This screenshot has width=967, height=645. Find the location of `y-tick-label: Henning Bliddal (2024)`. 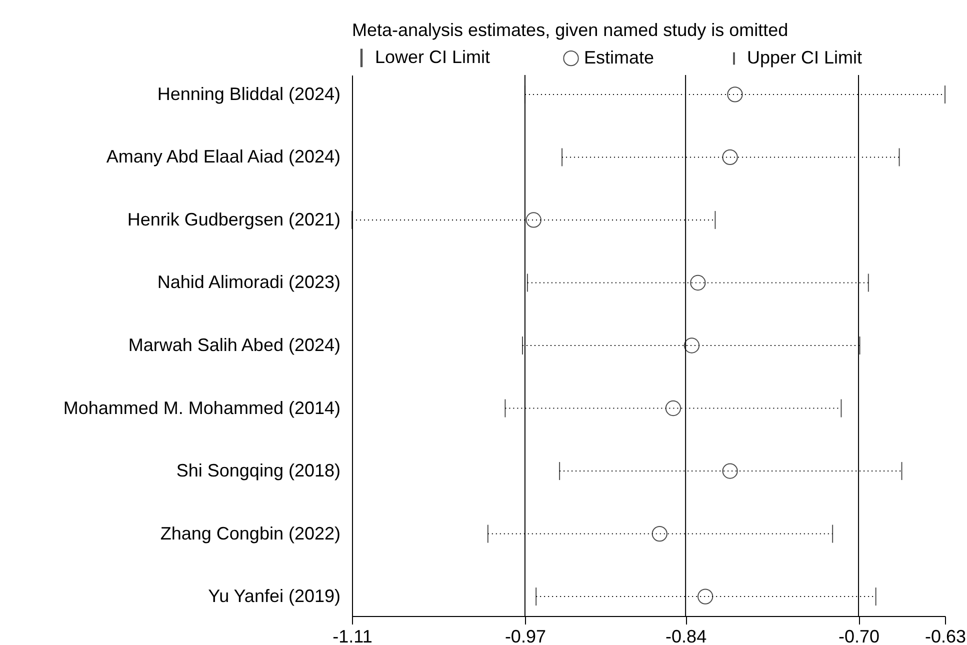

y-tick-label: Henning Bliddal (2024) is located at coordinates (248, 94).